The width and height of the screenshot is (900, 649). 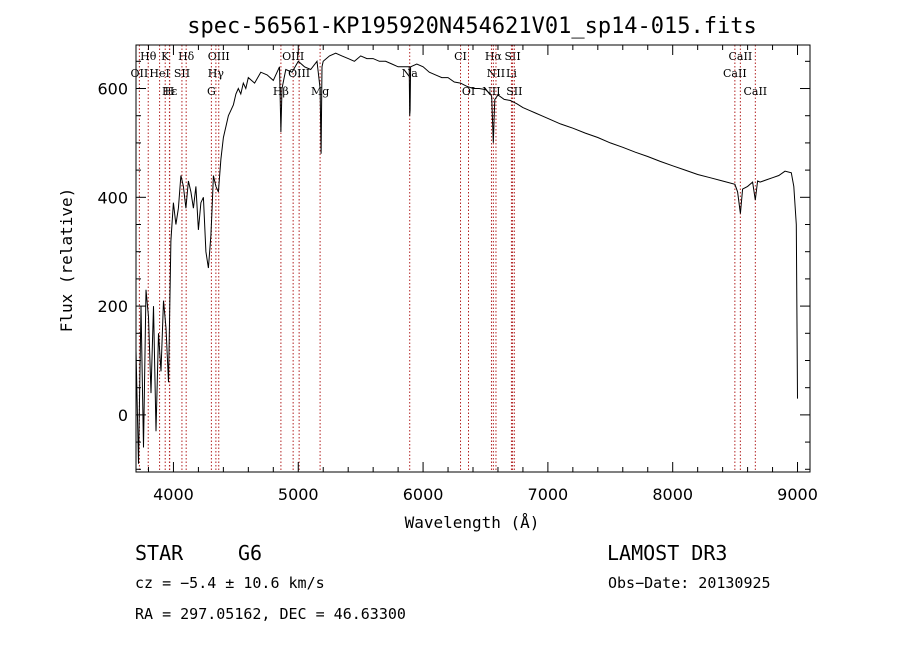 What do you see at coordinates (689, 583) in the screenshot?
I see `obs-date: Obs−Date: 20130925` at bounding box center [689, 583].